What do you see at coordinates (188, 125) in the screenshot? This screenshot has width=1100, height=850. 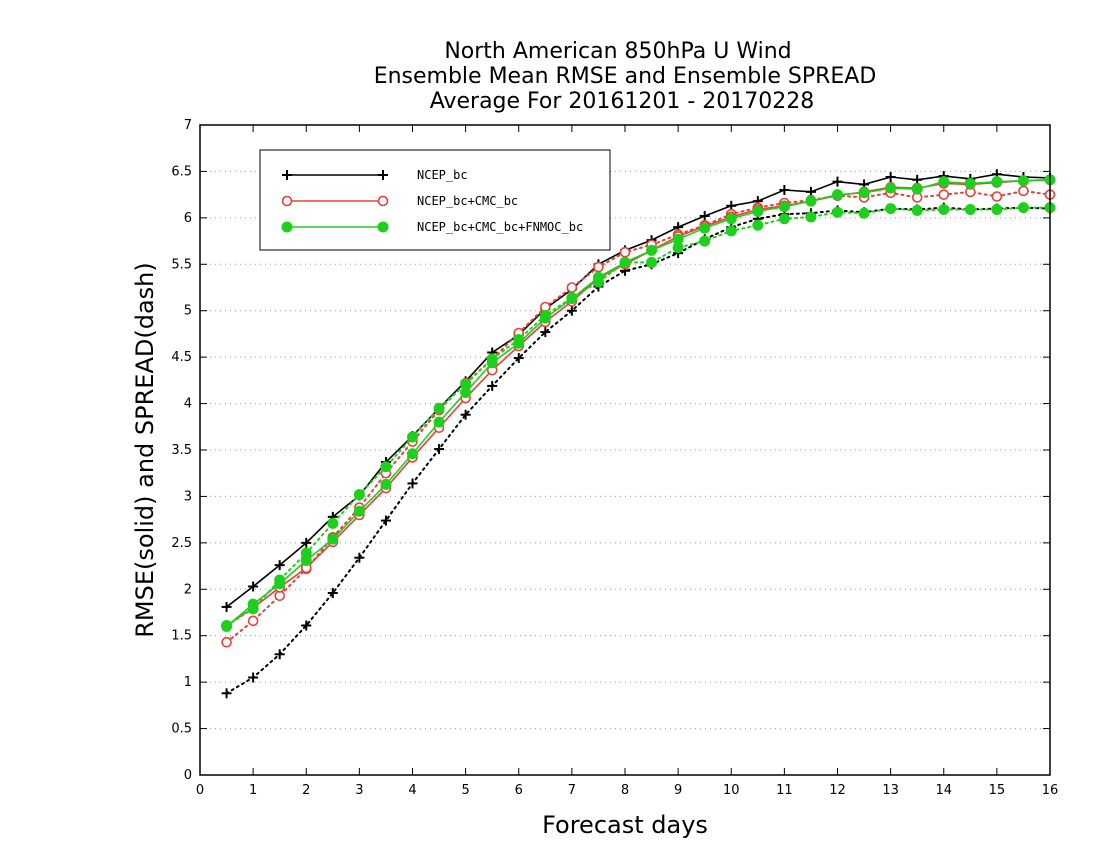 I see `y-tick-label: 7` at bounding box center [188, 125].